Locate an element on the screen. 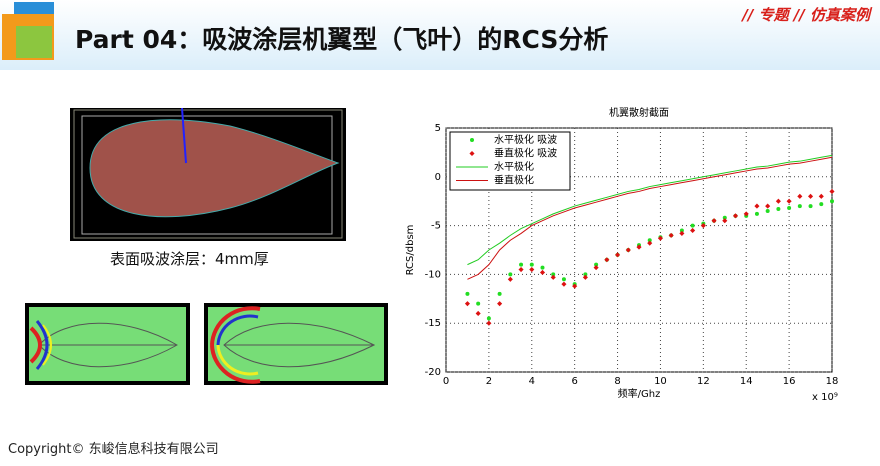  footer: Copyright© 东峻信息科技有限公司 is located at coordinates (113, 449).